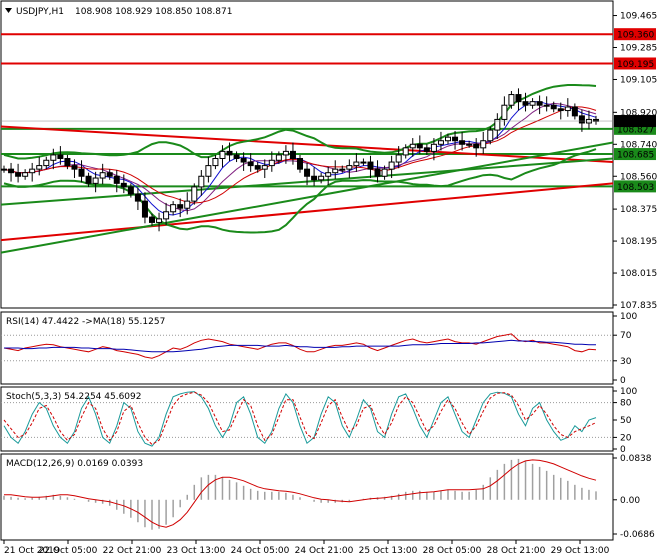 This screenshot has width=660, height=560. Describe the element at coordinates (623, 381) in the screenshot. I see `rsi-tick-label: 0` at that location.